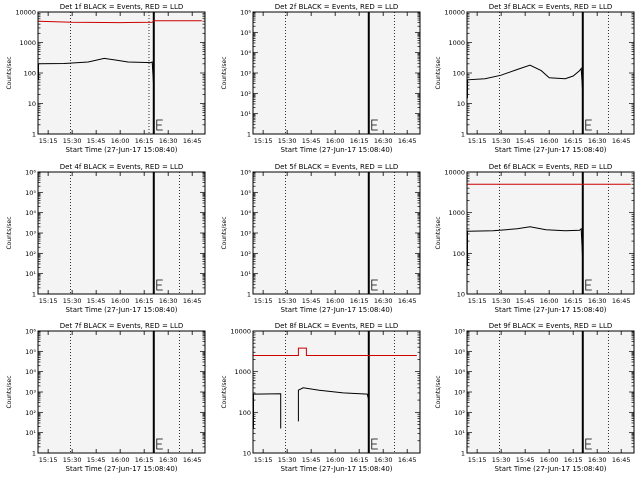  I want to click on panel-title: Det 8f BLACK = Events, RED = LLD, so click(336, 326).